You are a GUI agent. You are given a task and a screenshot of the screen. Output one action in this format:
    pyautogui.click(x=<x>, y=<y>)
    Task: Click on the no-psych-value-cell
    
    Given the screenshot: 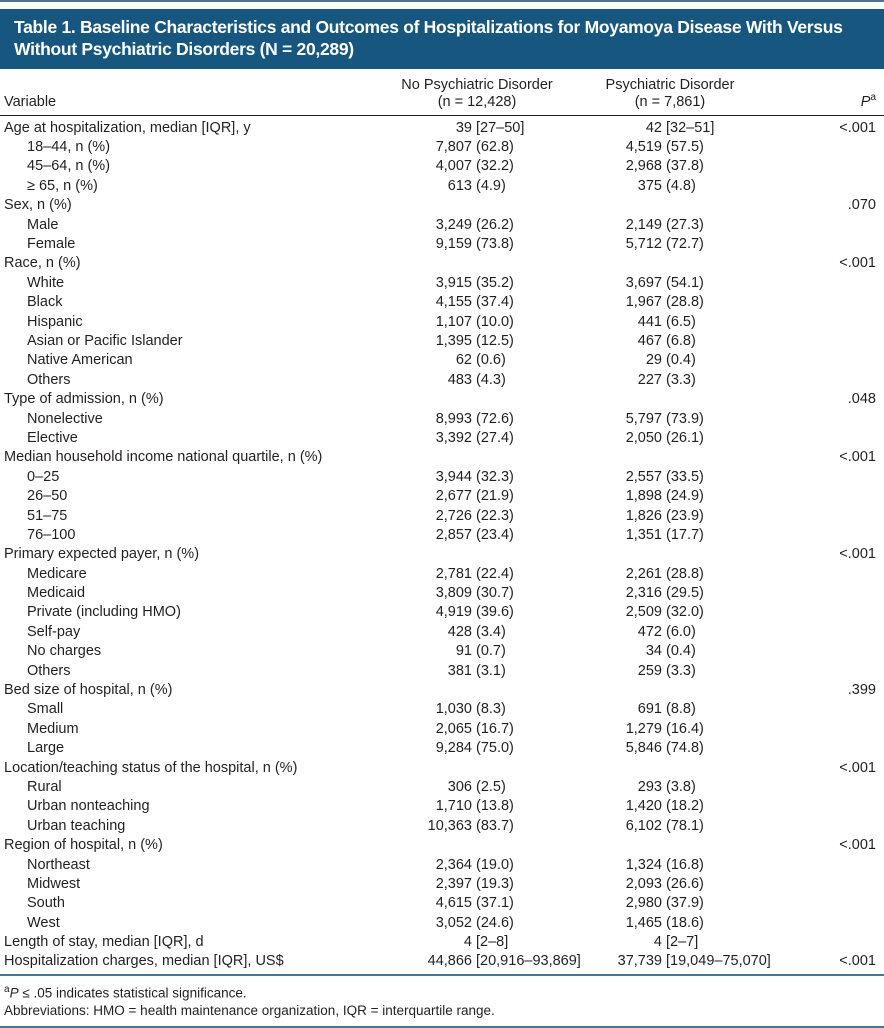 What is the action you would take?
    pyautogui.click(x=477, y=457)
    